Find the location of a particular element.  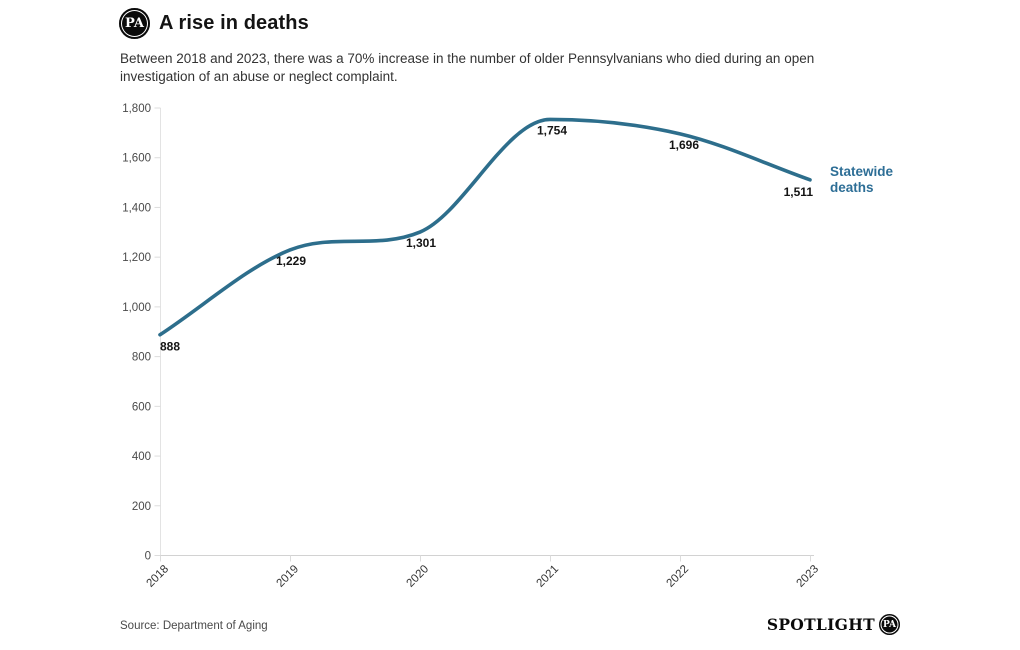

data-point-label: 1,229 is located at coordinates (291, 261).